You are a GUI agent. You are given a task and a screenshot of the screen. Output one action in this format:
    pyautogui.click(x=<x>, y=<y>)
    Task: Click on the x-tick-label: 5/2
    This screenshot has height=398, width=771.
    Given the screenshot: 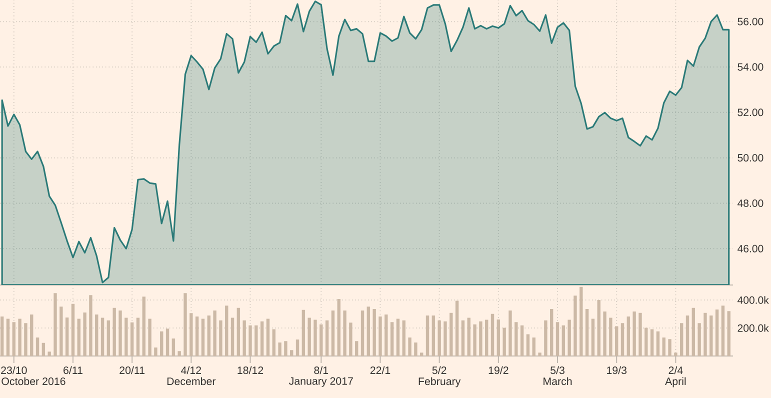 What is the action you would take?
    pyautogui.click(x=439, y=370)
    